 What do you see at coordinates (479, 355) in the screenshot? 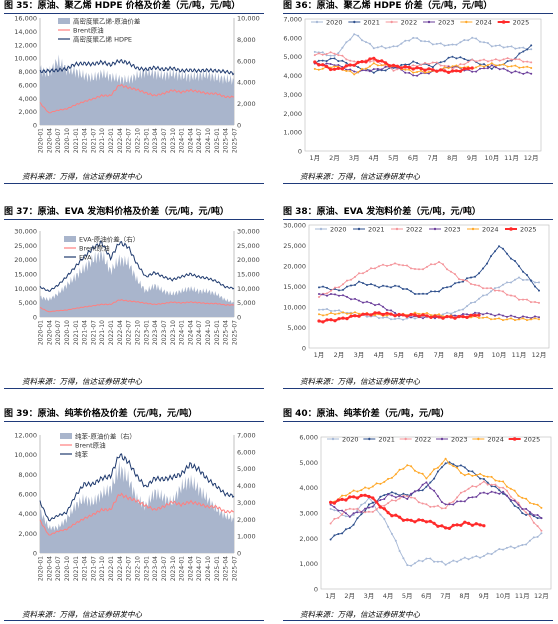
I see `x-tick-label: 9月` at bounding box center [479, 355].